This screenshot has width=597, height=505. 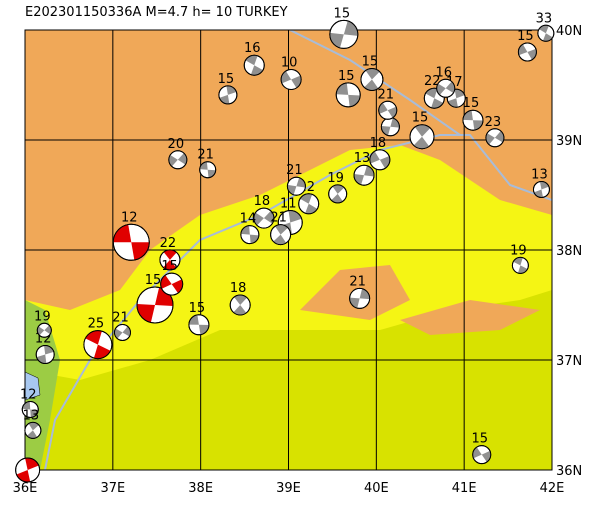 What do you see at coordinates (569, 471) in the screenshot?
I see `lat-label: 36N` at bounding box center [569, 471].